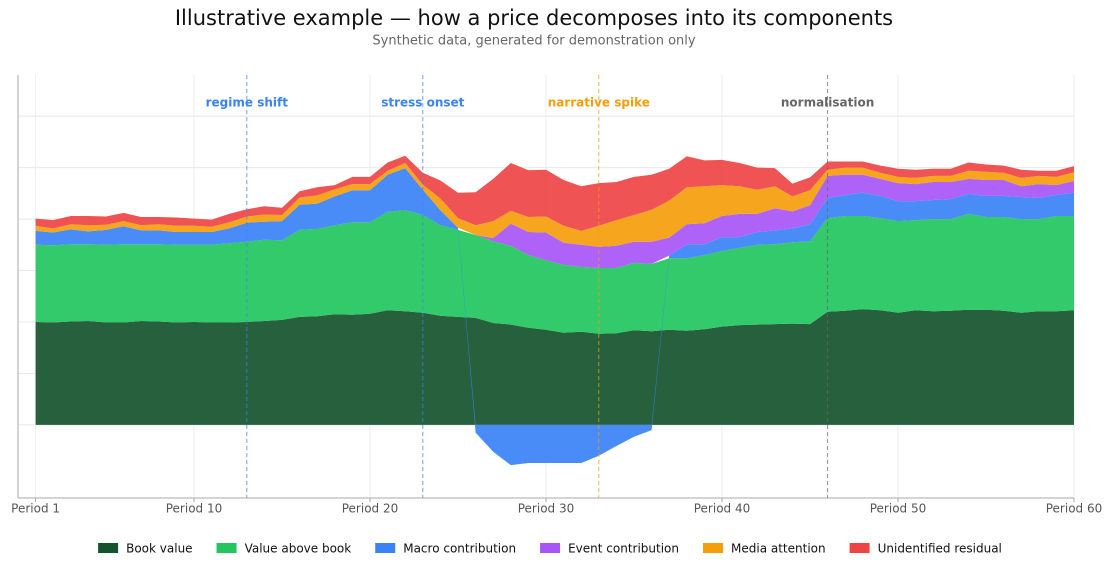 This screenshot has width=1113, height=571. I want to click on legend-label: Media attention, so click(778, 549).